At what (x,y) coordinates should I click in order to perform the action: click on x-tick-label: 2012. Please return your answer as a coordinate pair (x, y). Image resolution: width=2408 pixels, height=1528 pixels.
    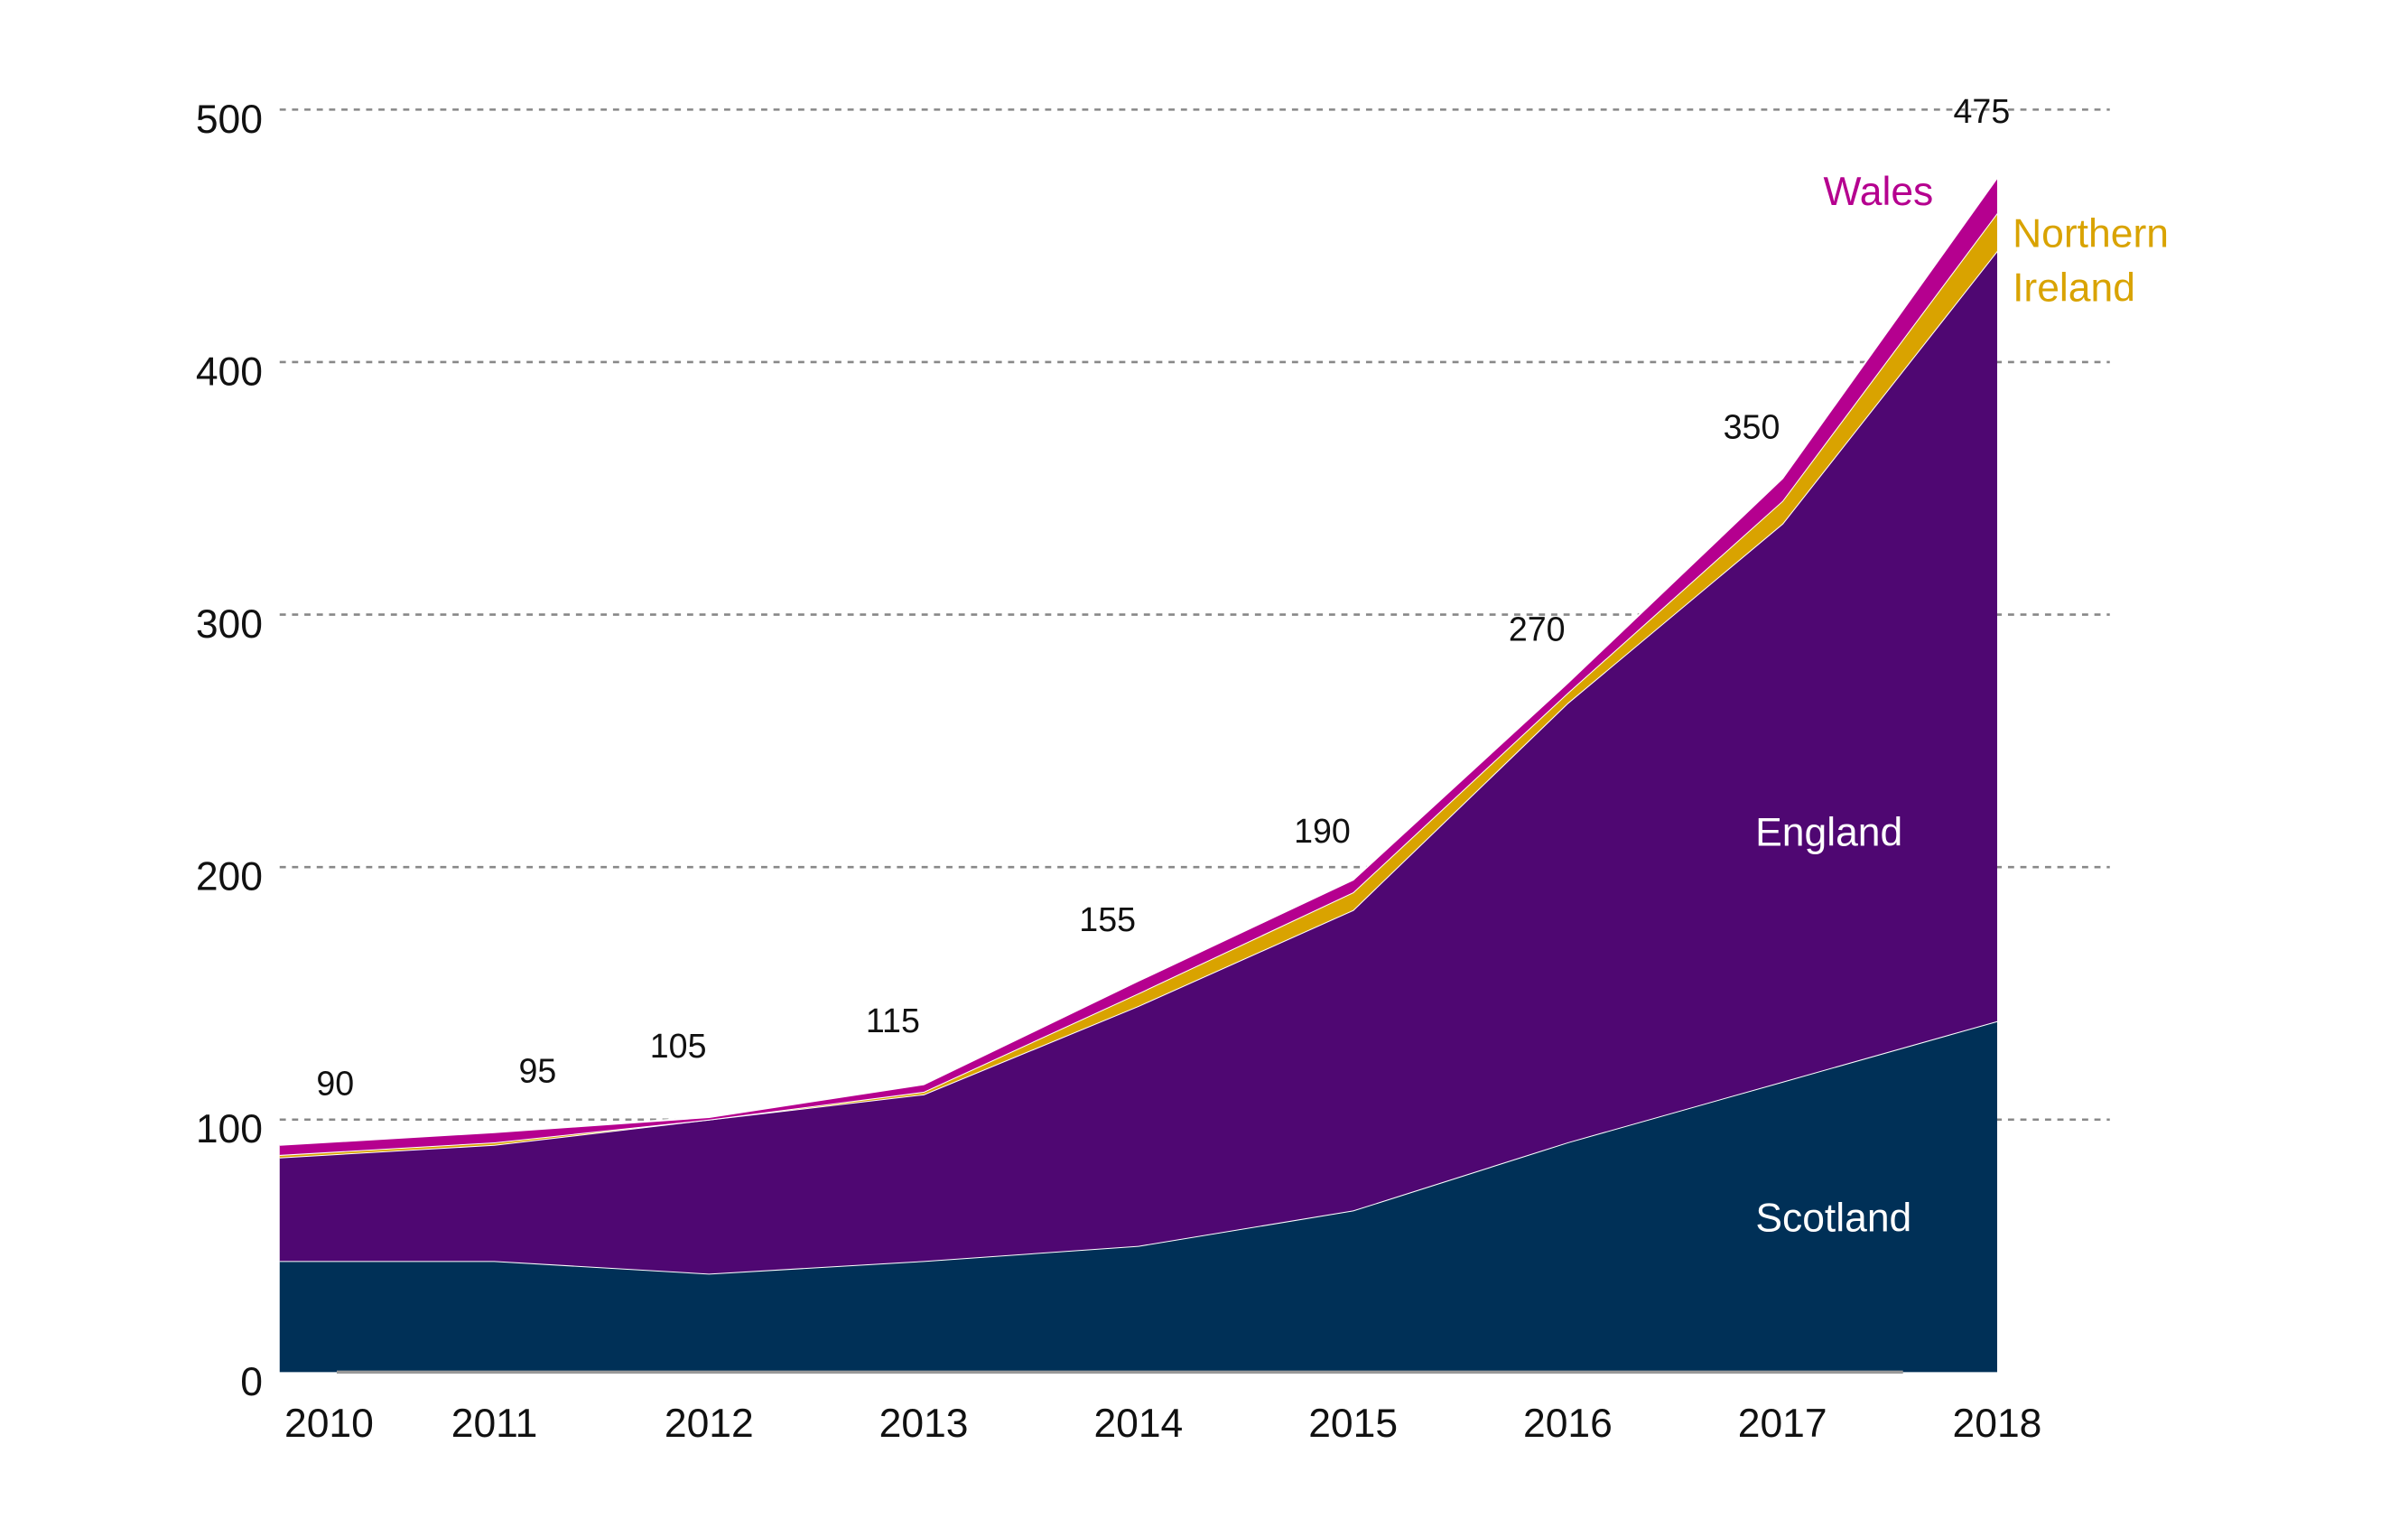
    Looking at the image, I should click on (709, 1424).